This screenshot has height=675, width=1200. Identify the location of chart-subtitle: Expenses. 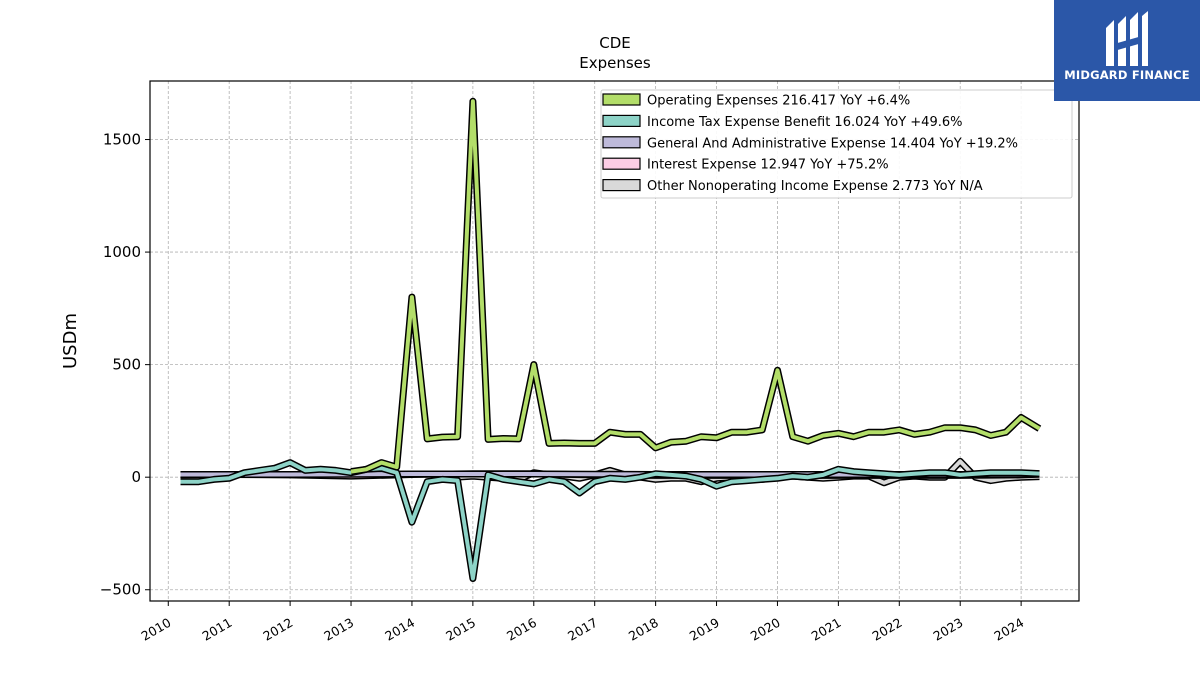
(615, 63).